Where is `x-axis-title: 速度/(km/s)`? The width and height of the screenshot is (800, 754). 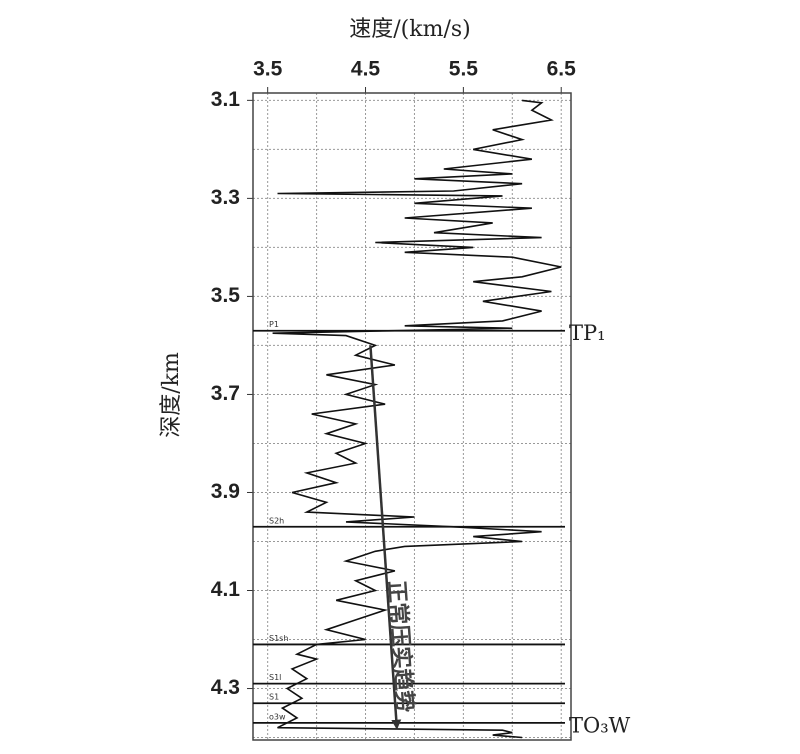 x-axis-title: 速度/(km/s) is located at coordinates (409, 29).